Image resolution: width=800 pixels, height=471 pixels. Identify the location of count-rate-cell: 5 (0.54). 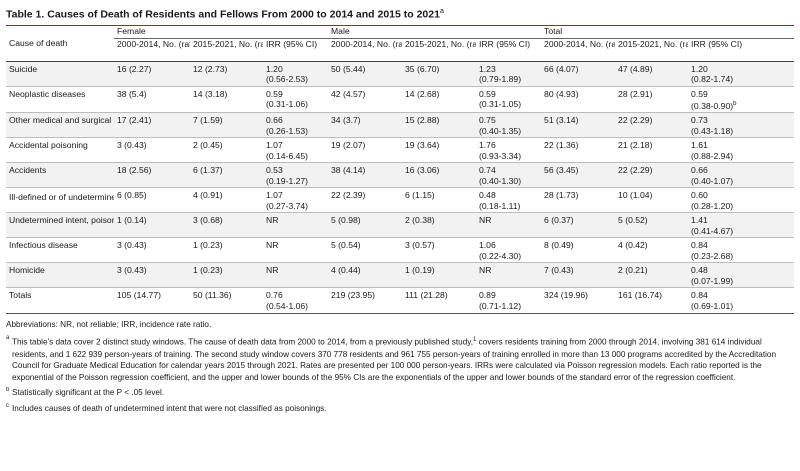
(365, 250).